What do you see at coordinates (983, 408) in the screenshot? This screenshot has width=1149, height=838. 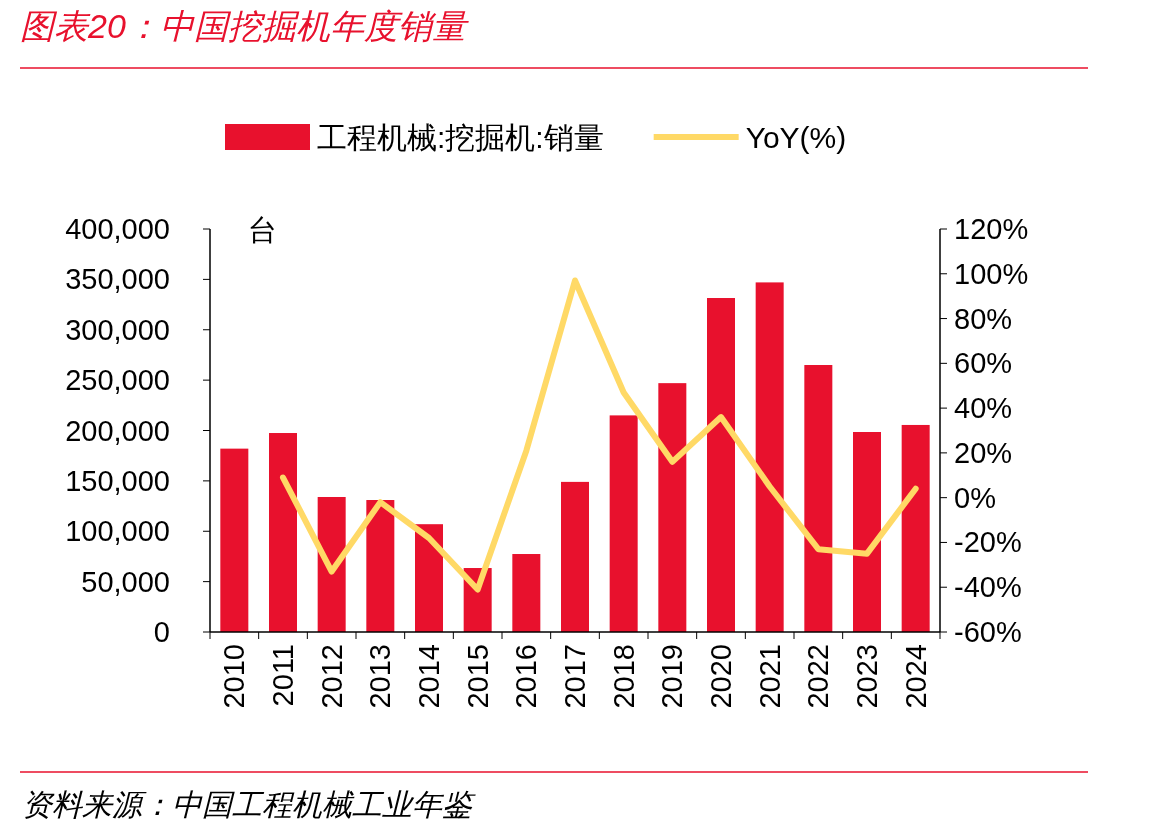 I see `y2-tick-label: 40%` at bounding box center [983, 408].